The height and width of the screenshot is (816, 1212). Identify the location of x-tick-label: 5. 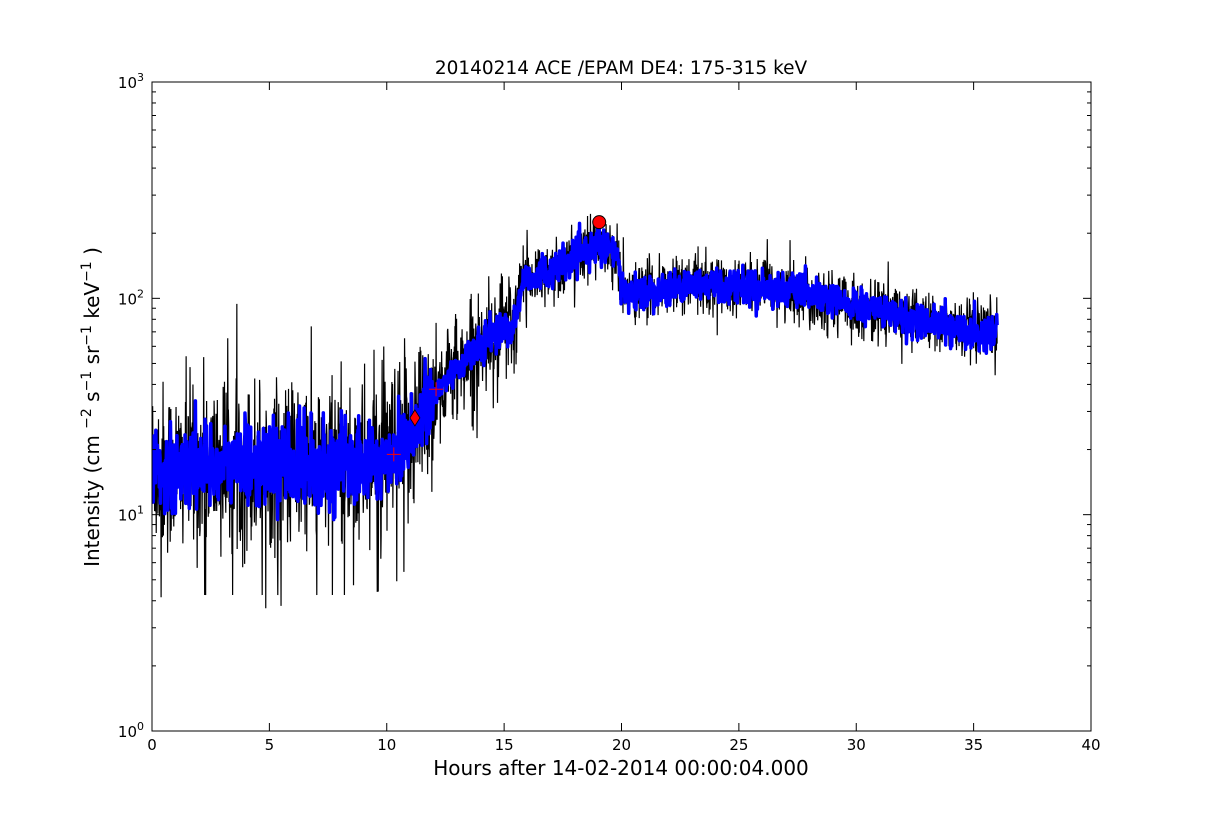
(270, 745).